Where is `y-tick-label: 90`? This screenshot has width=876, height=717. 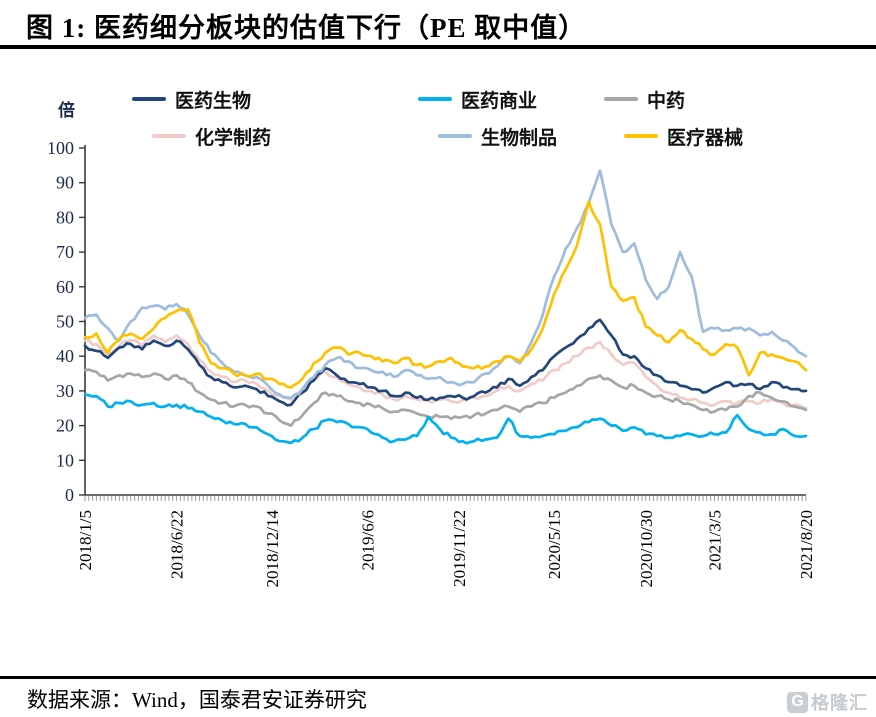 y-tick-label: 90 is located at coordinates (65, 183).